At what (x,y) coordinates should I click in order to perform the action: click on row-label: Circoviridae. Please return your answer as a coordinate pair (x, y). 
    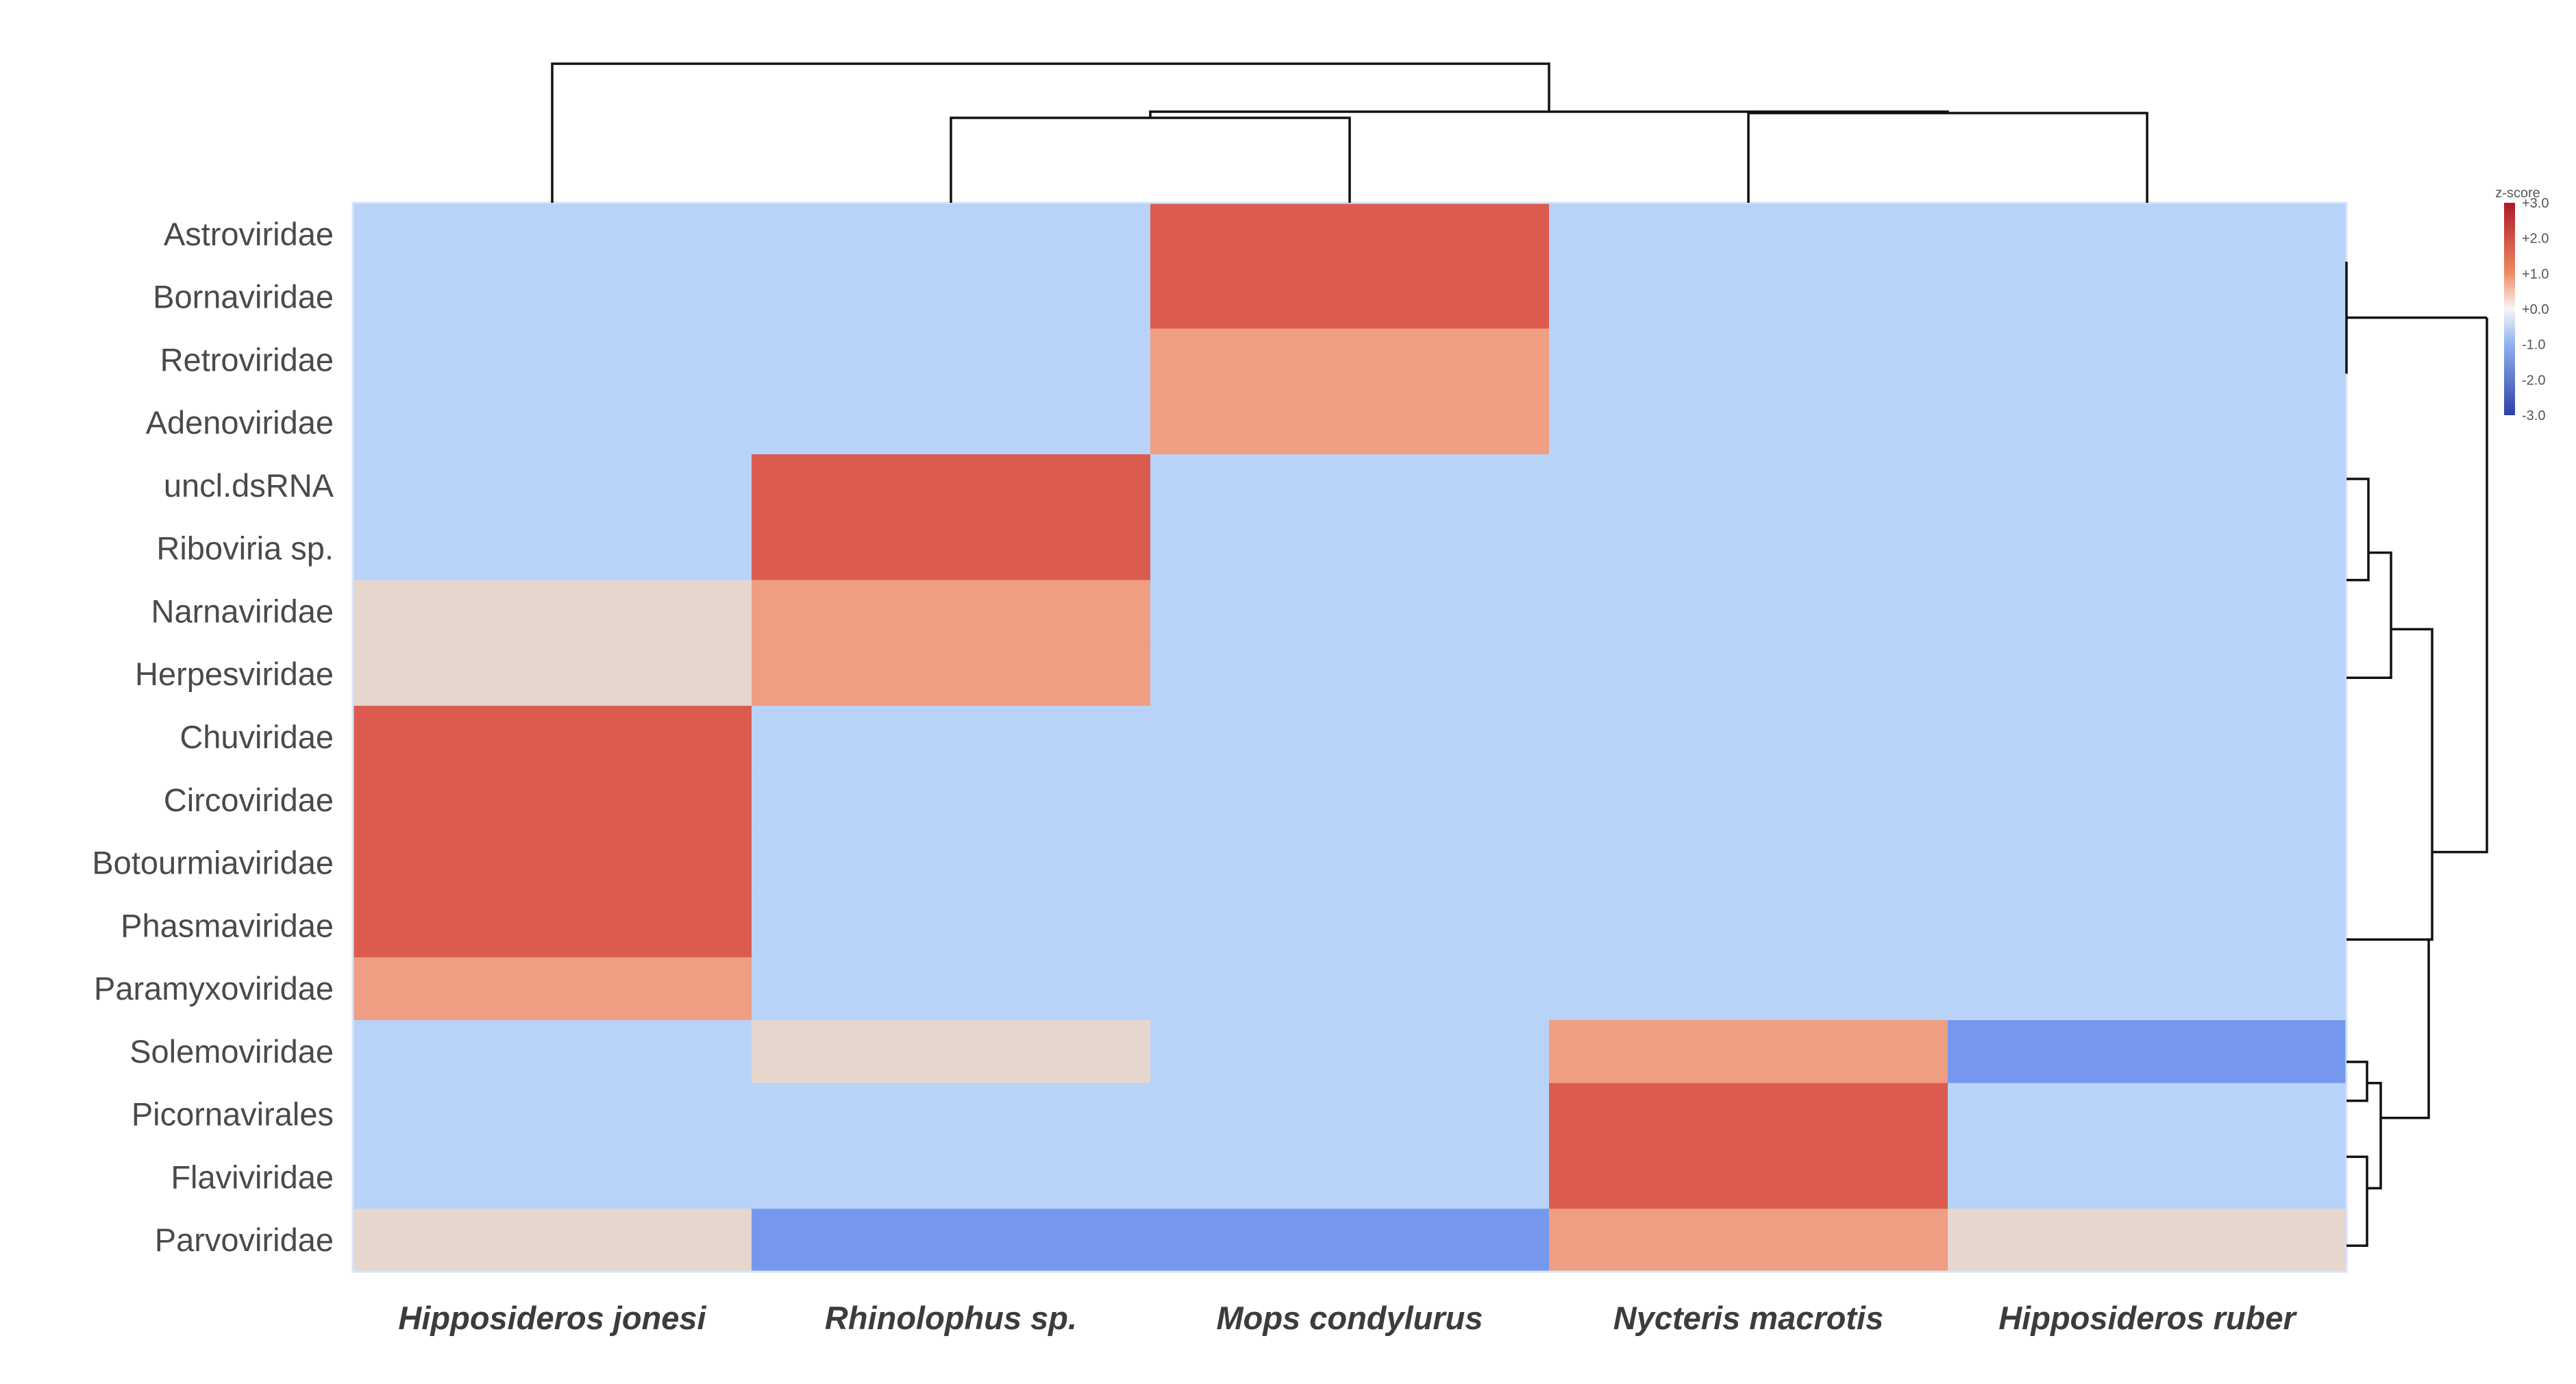
    Looking at the image, I should click on (249, 800).